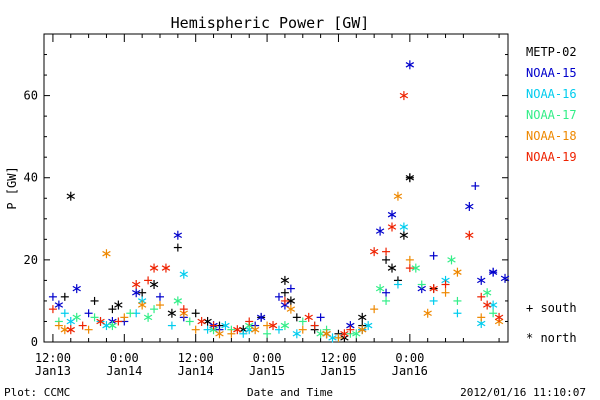  Describe the element at coordinates (551, 73) in the screenshot. I see `legend-entry: NOAA-15` at that location.